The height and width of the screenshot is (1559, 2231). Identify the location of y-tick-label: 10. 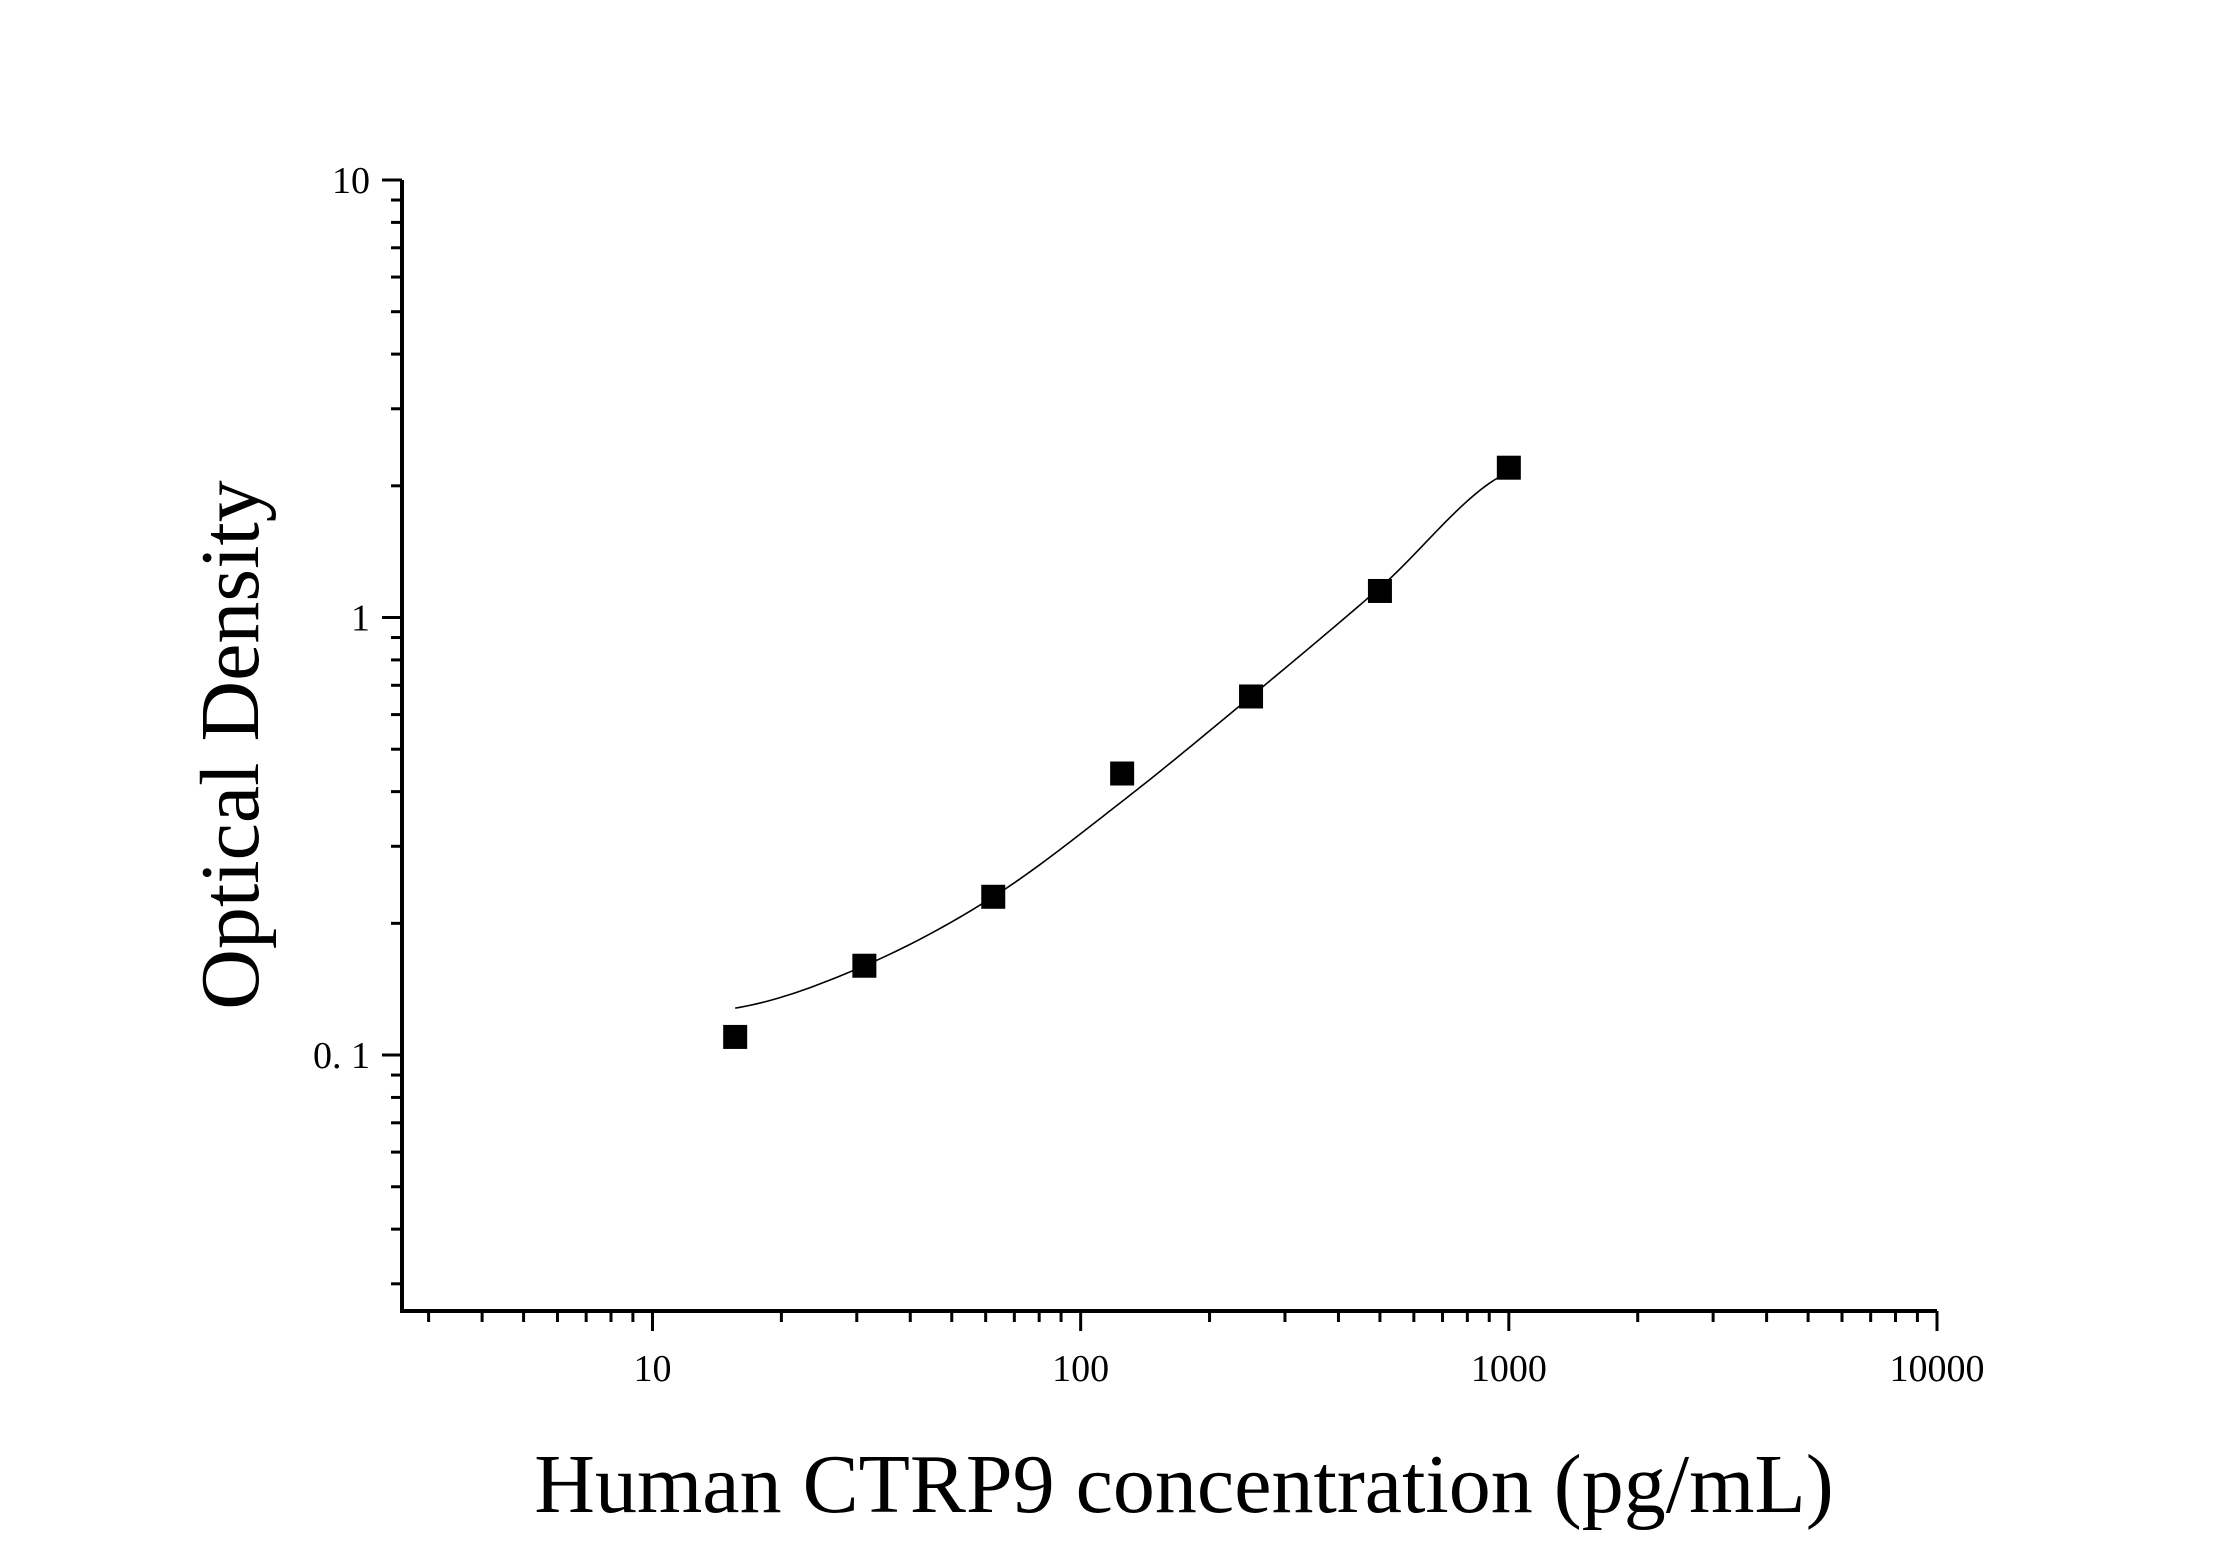
(351, 181).